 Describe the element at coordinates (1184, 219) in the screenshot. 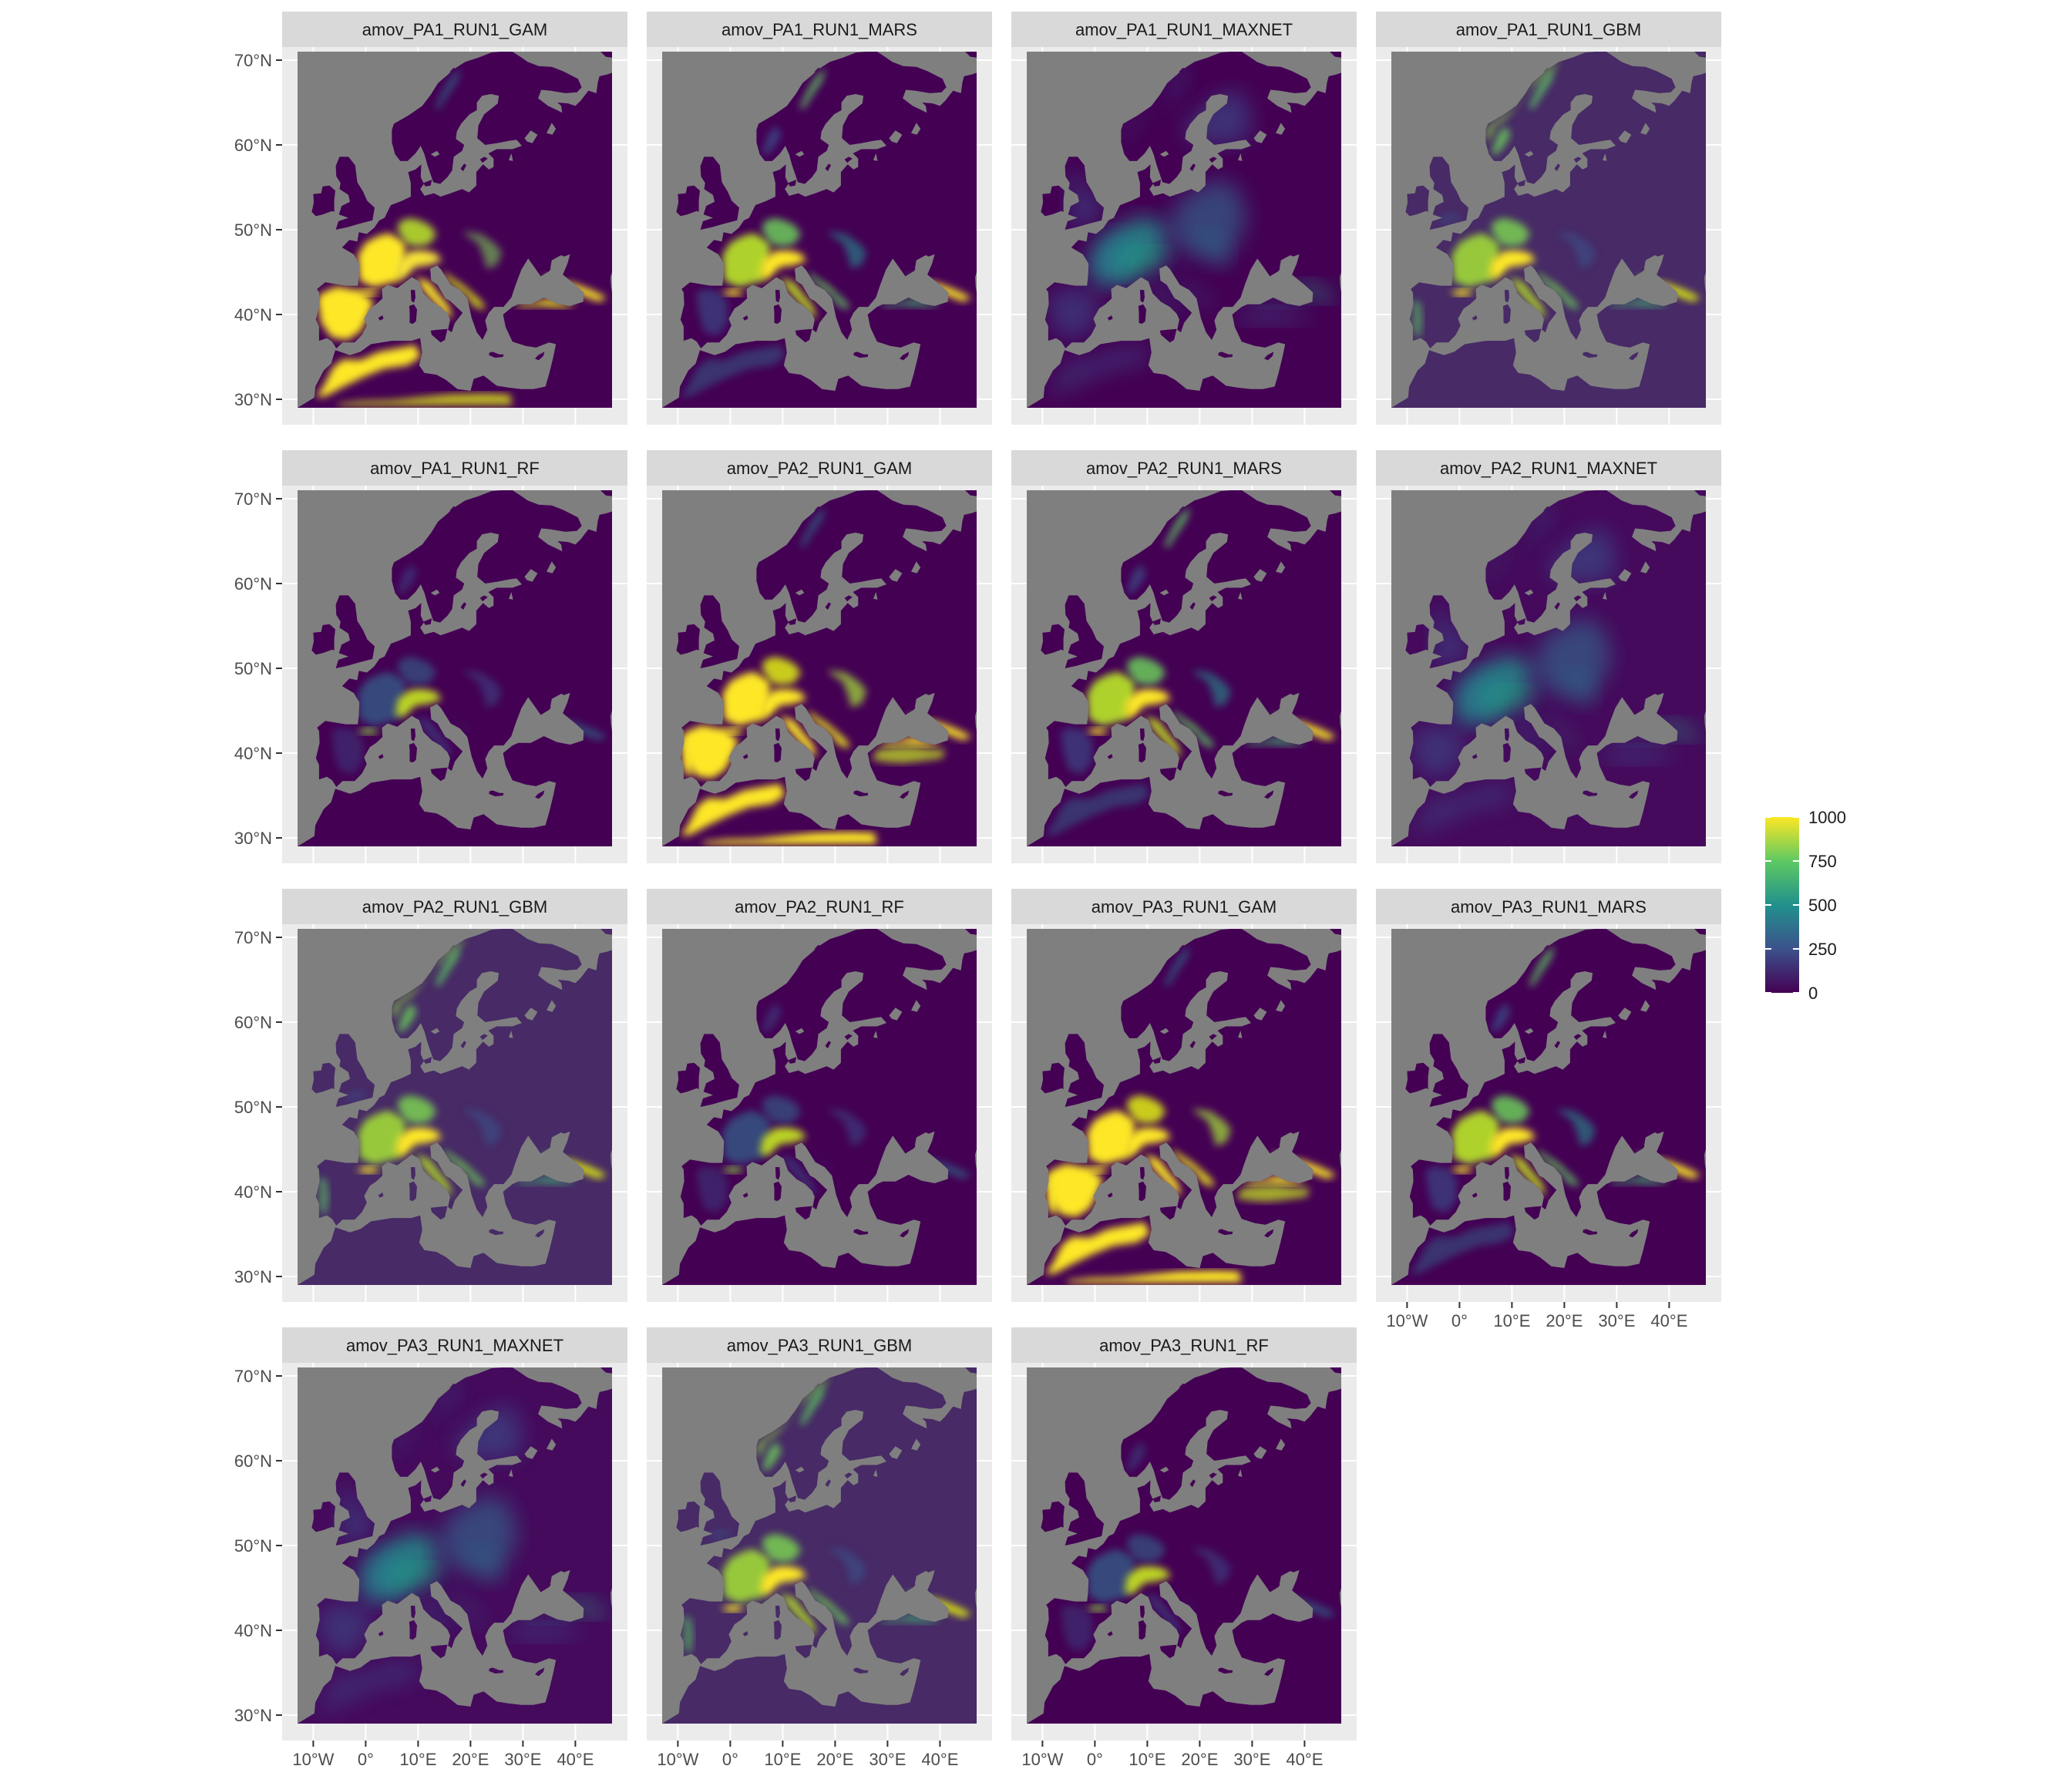

I see `map-panel: amov_PA1_RUN1_MAXNET` at that location.